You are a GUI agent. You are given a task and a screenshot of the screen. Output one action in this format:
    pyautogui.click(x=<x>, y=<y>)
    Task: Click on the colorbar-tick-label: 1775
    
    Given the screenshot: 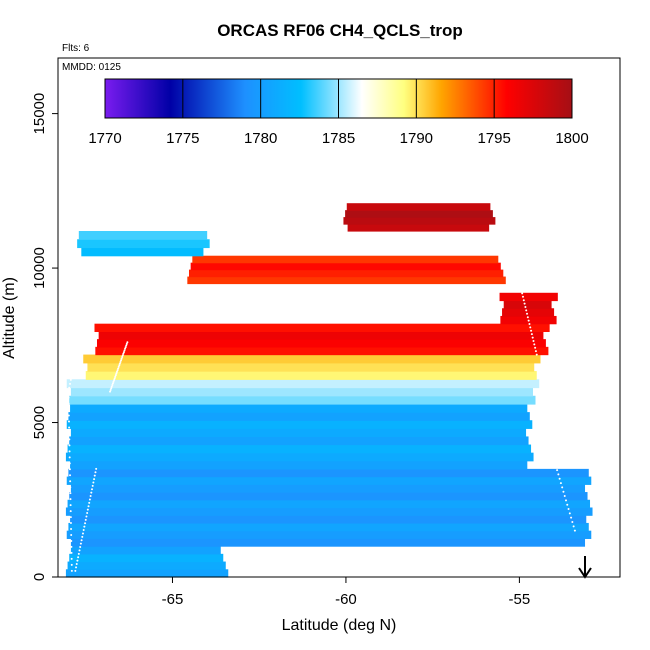 What is the action you would take?
    pyautogui.click(x=182, y=138)
    